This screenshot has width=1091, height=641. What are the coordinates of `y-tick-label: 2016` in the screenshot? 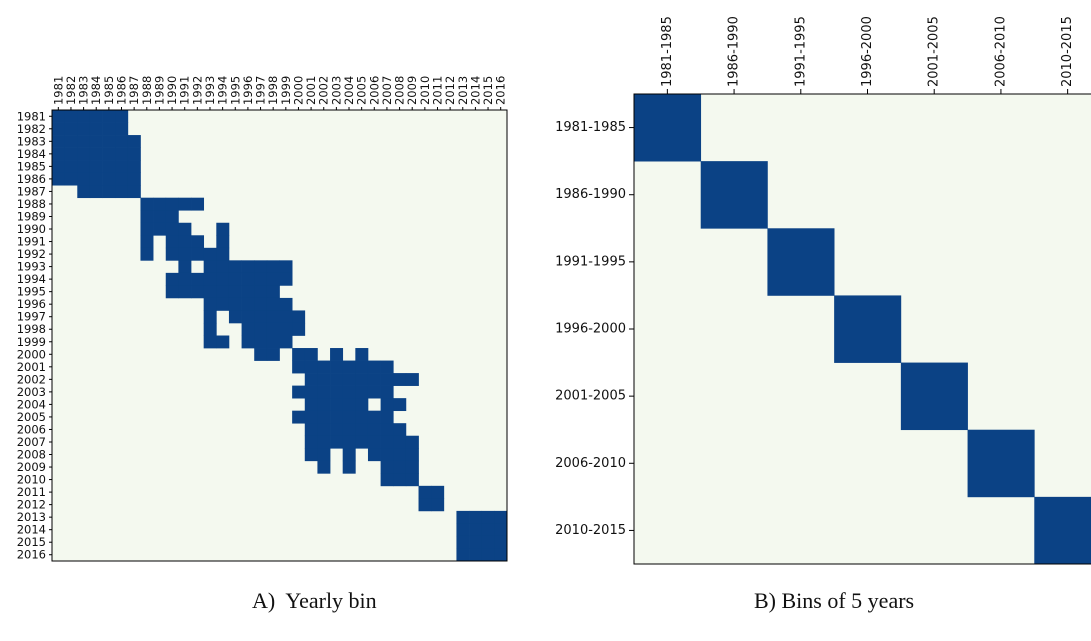 It's located at (31, 555).